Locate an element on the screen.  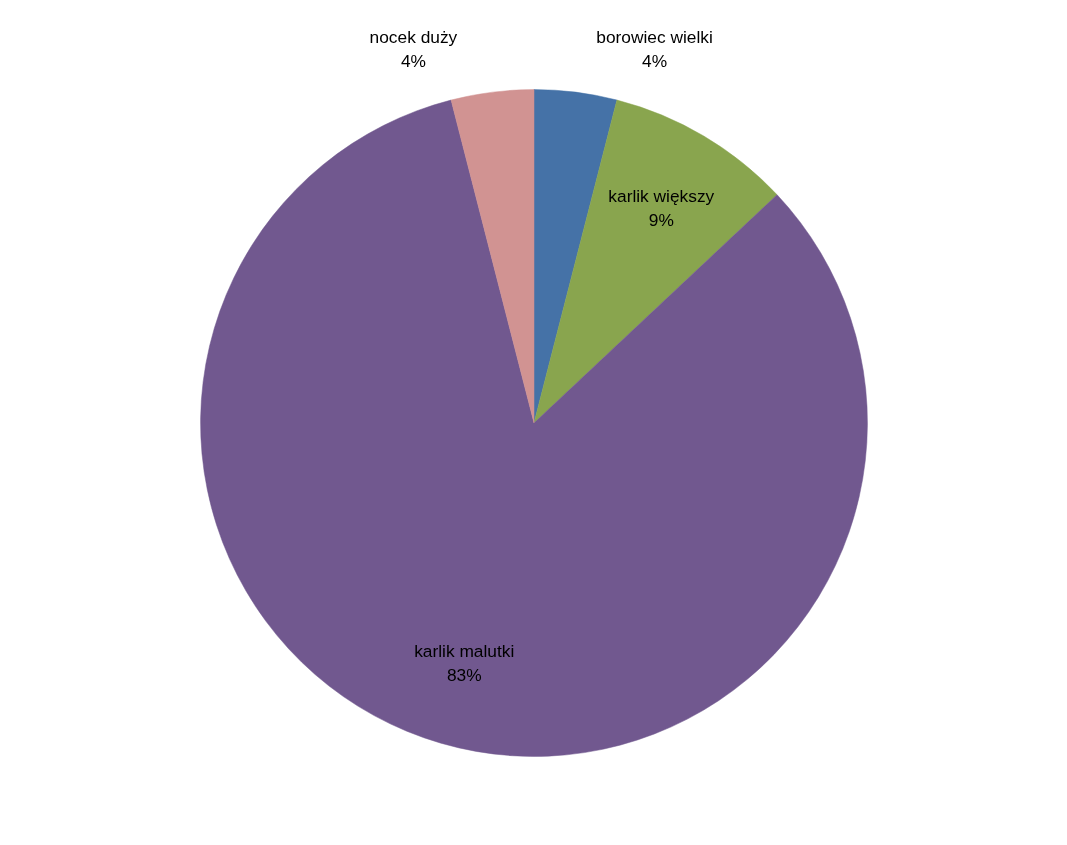
slice-label: karlik malutki is located at coordinates (464, 651).